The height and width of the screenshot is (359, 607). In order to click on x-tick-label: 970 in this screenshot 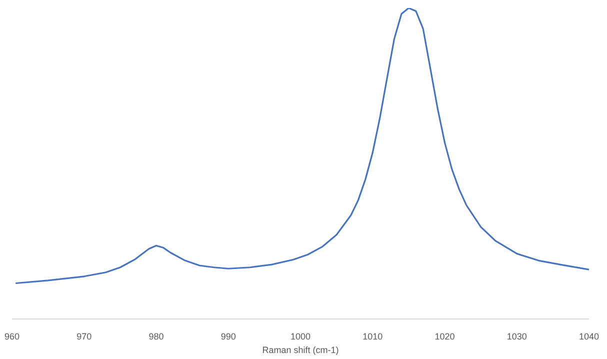, I will do `click(84, 336)`.